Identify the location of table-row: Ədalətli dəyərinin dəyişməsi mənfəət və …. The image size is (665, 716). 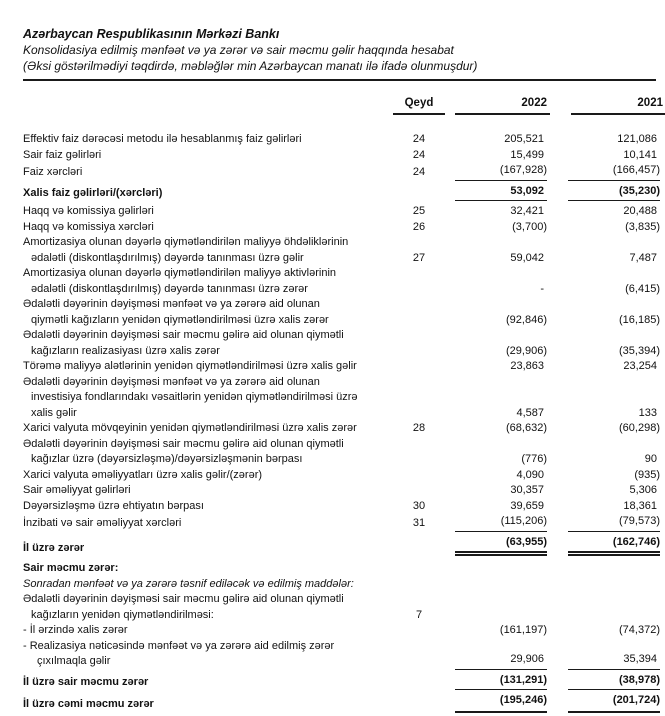
(341, 312).